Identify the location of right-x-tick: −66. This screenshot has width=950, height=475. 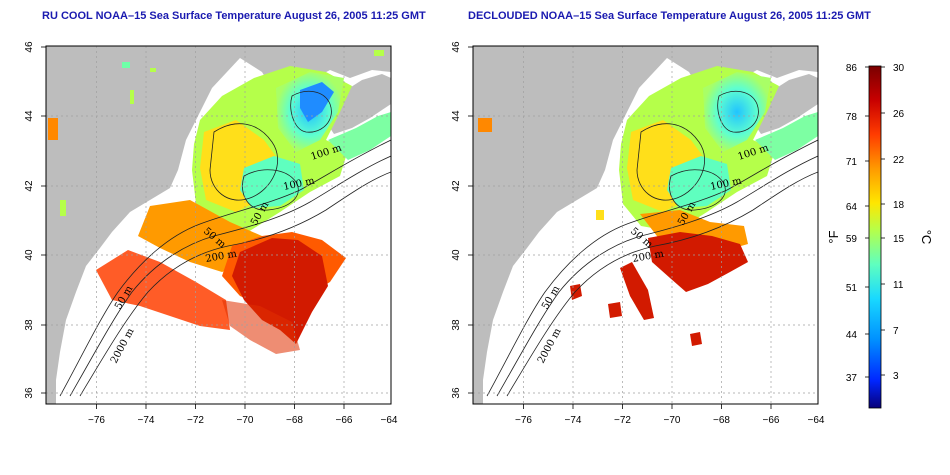
(771, 420).